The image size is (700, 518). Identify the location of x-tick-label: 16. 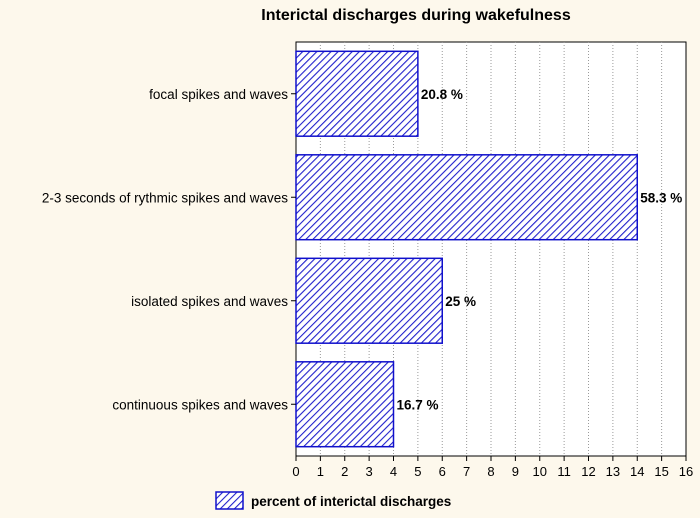
(686, 471).